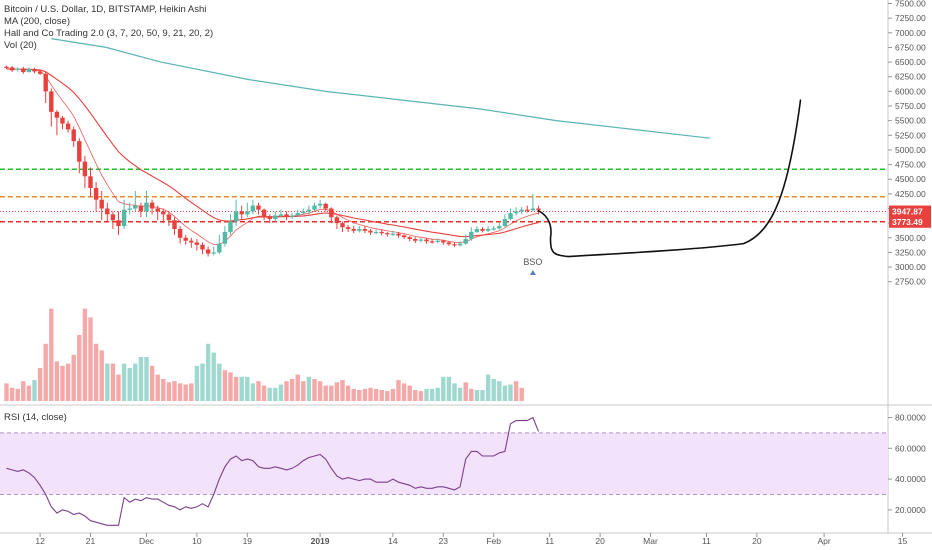  Describe the element at coordinates (907, 212) in the screenshot. I see `last-price-label: 3947.87` at that location.